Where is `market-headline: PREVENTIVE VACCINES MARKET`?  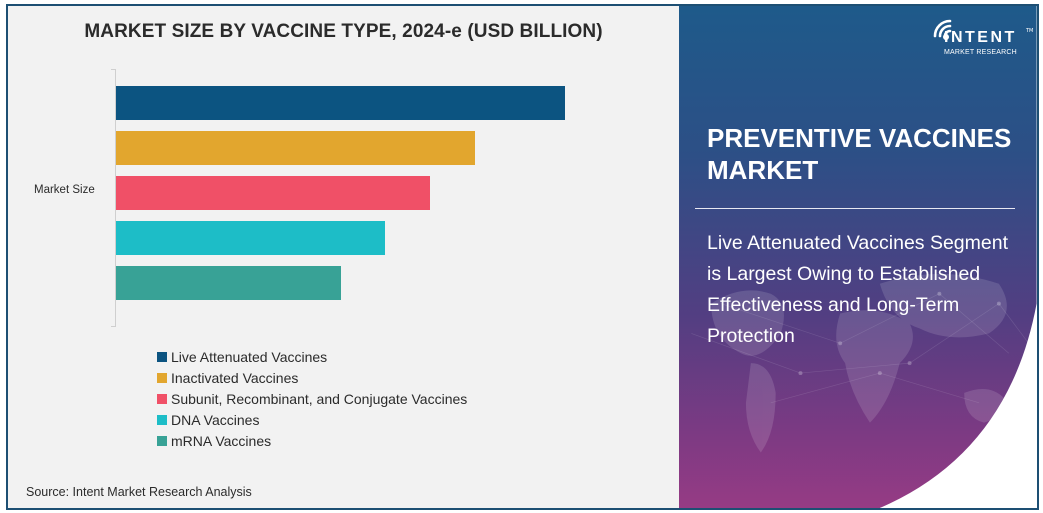 market-headline: PREVENTIVE VACCINES MARKET is located at coordinates (859, 154).